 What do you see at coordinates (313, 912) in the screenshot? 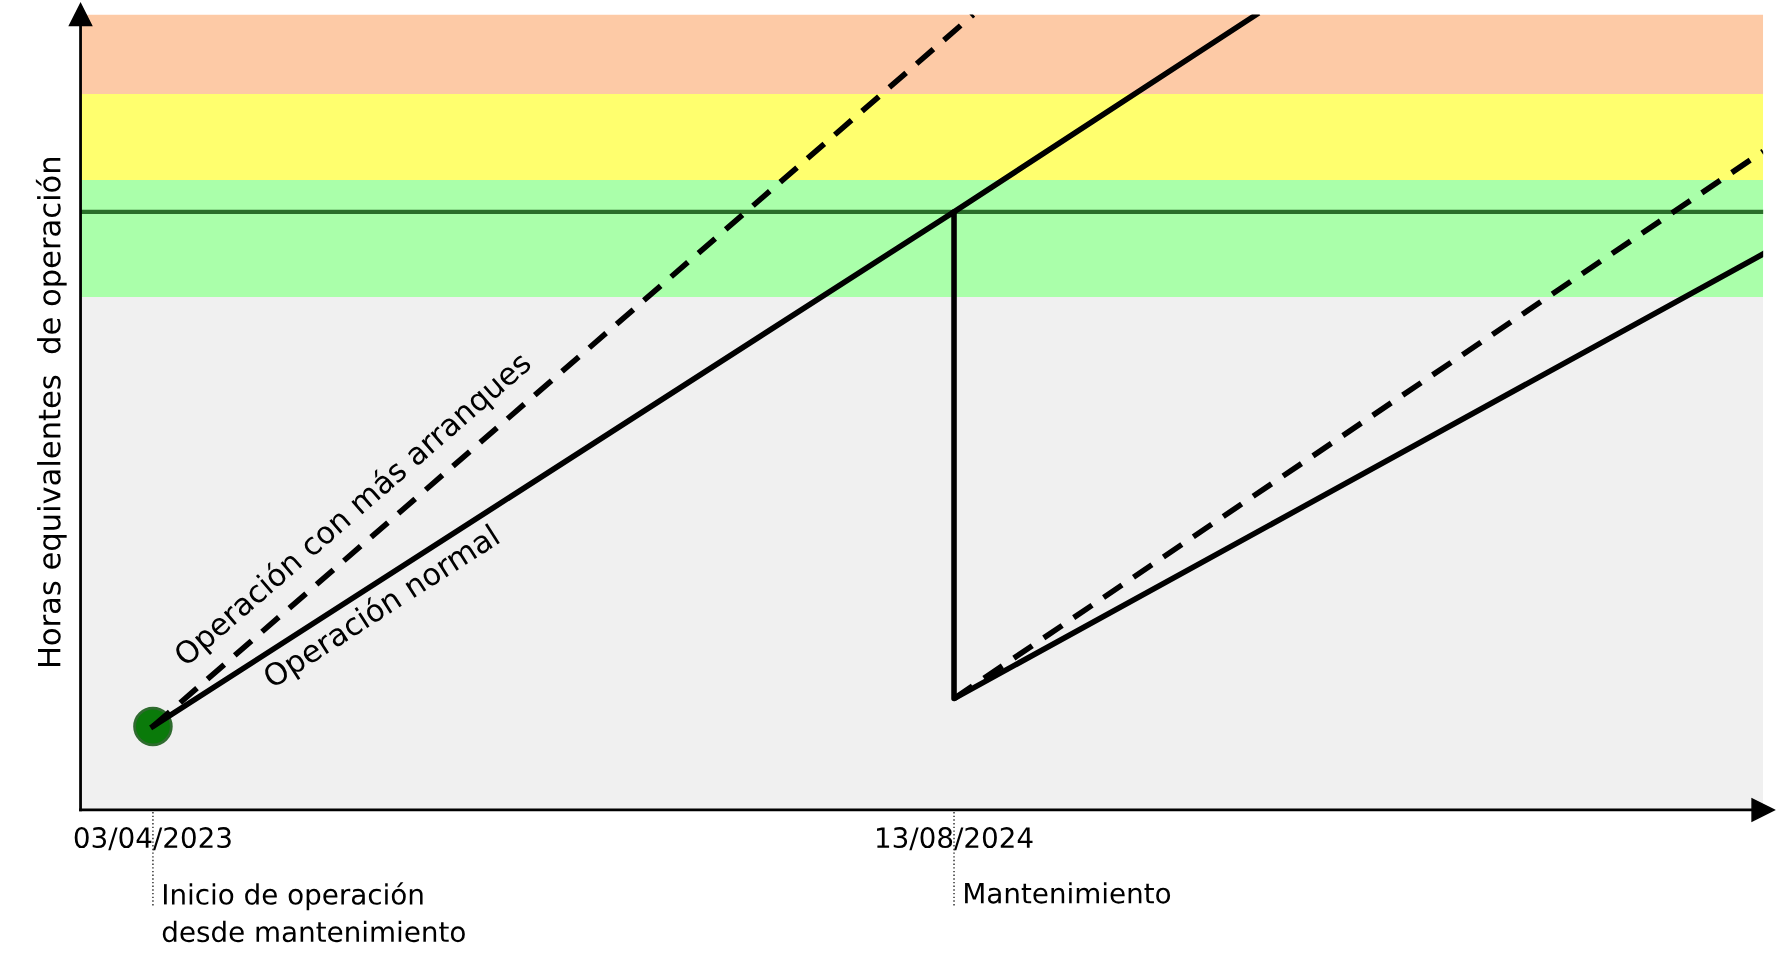
I see `text: Inicio de operación desde mantenimiento` at bounding box center [313, 912].